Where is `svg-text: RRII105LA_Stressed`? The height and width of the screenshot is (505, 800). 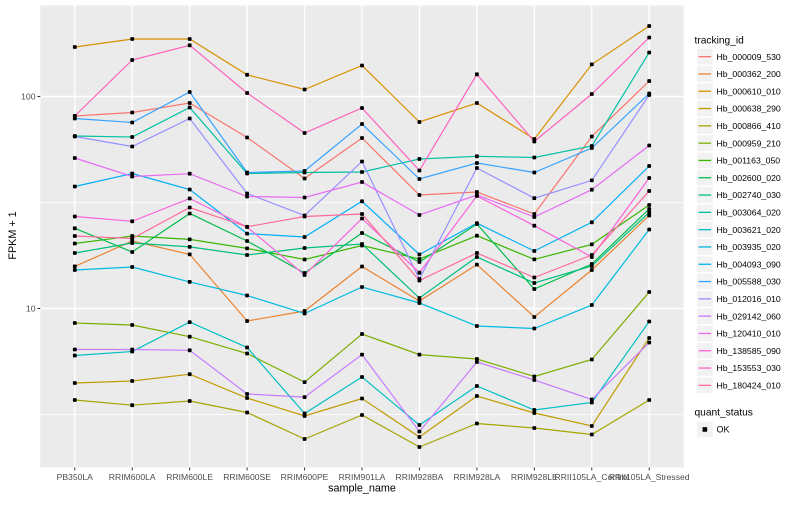 svg-text: RRII105LA_Stressed is located at coordinates (649, 477).